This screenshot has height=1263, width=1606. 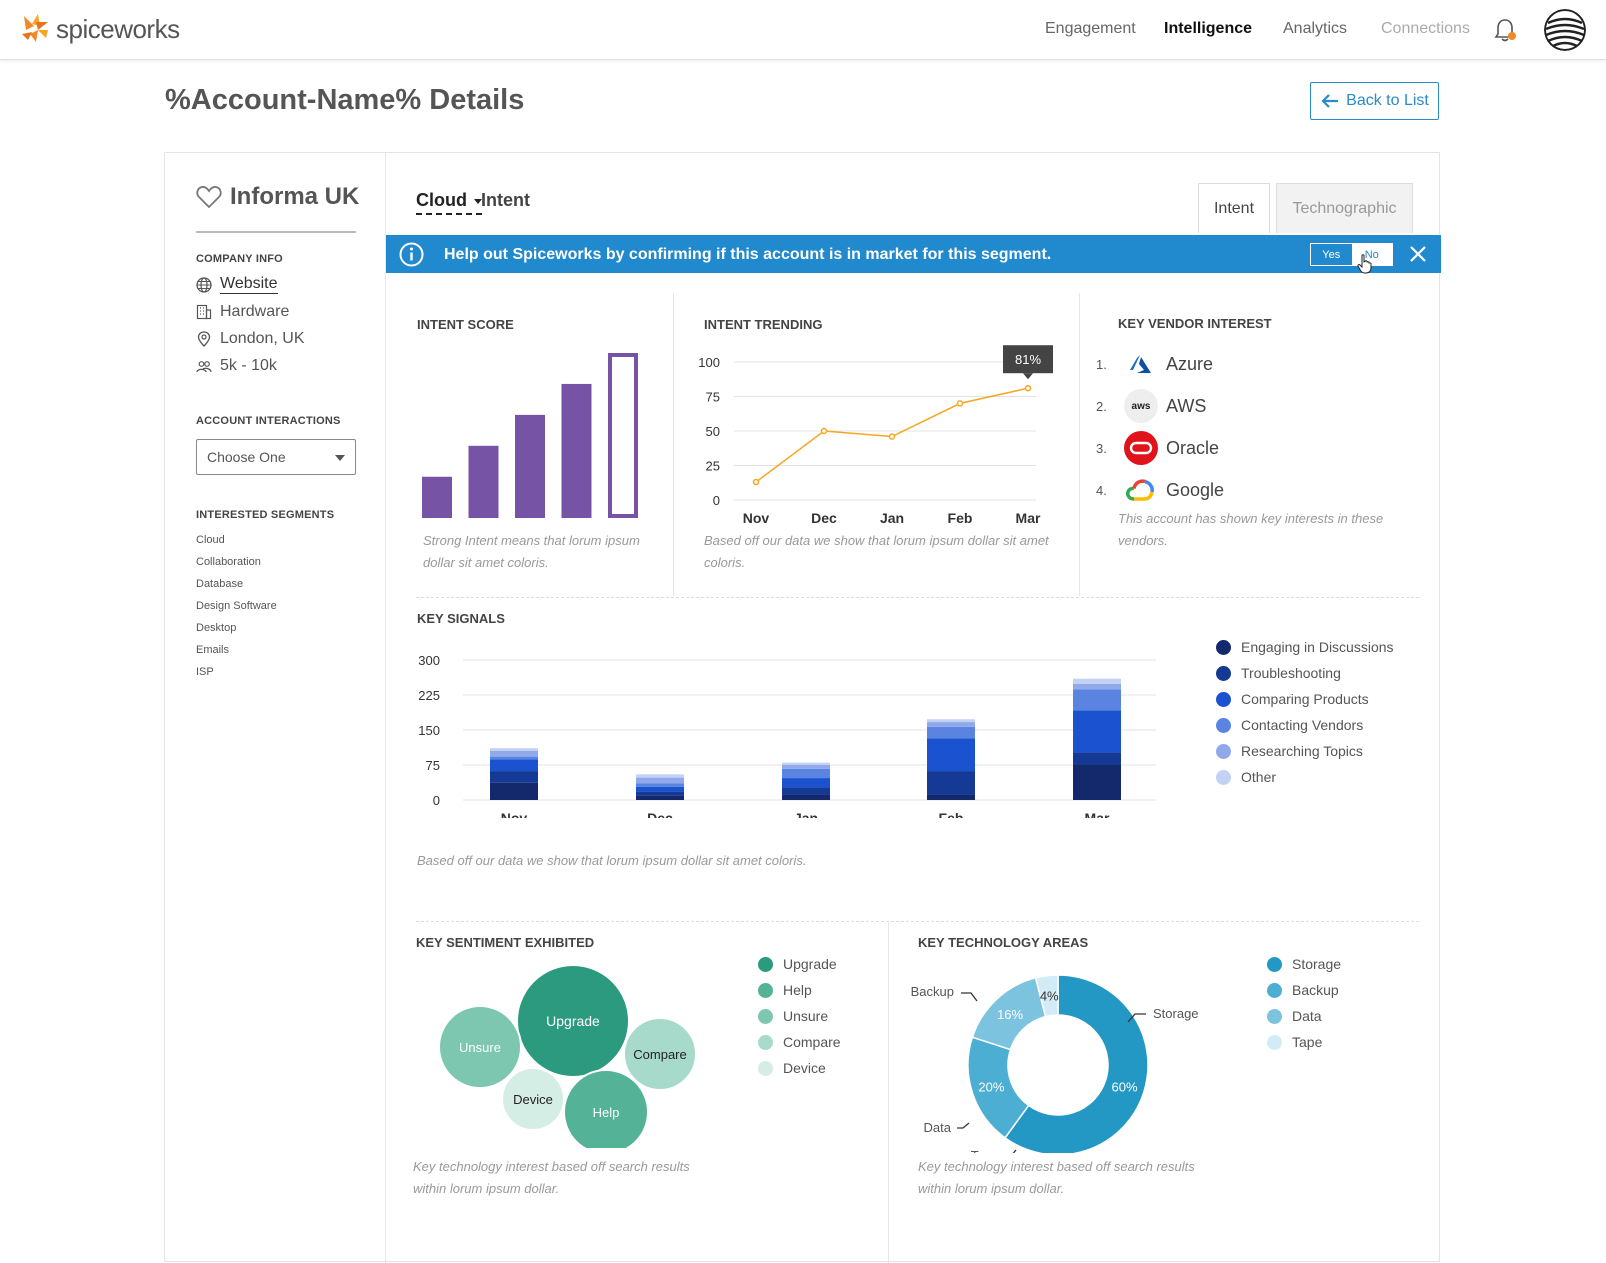 What do you see at coordinates (1208, 28) in the screenshot?
I see `nav-intelligence: Intelligence` at bounding box center [1208, 28].